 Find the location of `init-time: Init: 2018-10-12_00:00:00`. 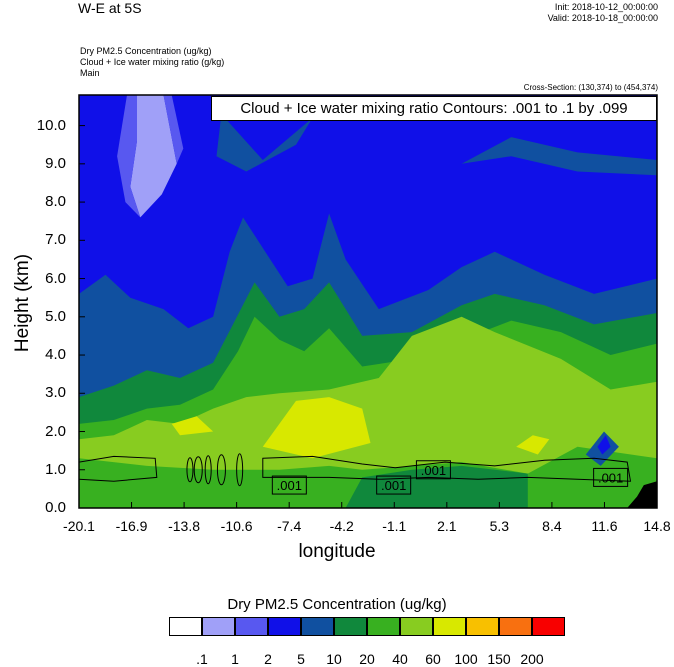

init-time: Init: 2018-10-12_00:00:00 is located at coordinates (606, 7).